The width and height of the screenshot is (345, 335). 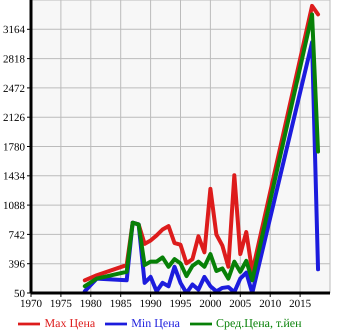 I want to click on x-tick-label: 1975, so click(x=61, y=304).